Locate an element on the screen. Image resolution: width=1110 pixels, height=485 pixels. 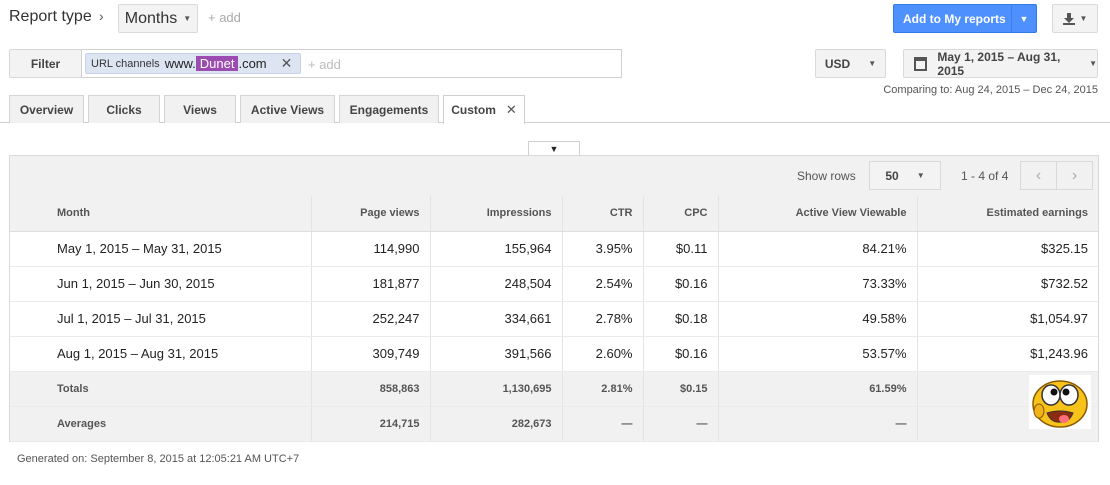
cell-active-view: 53.57% is located at coordinates (818, 354).